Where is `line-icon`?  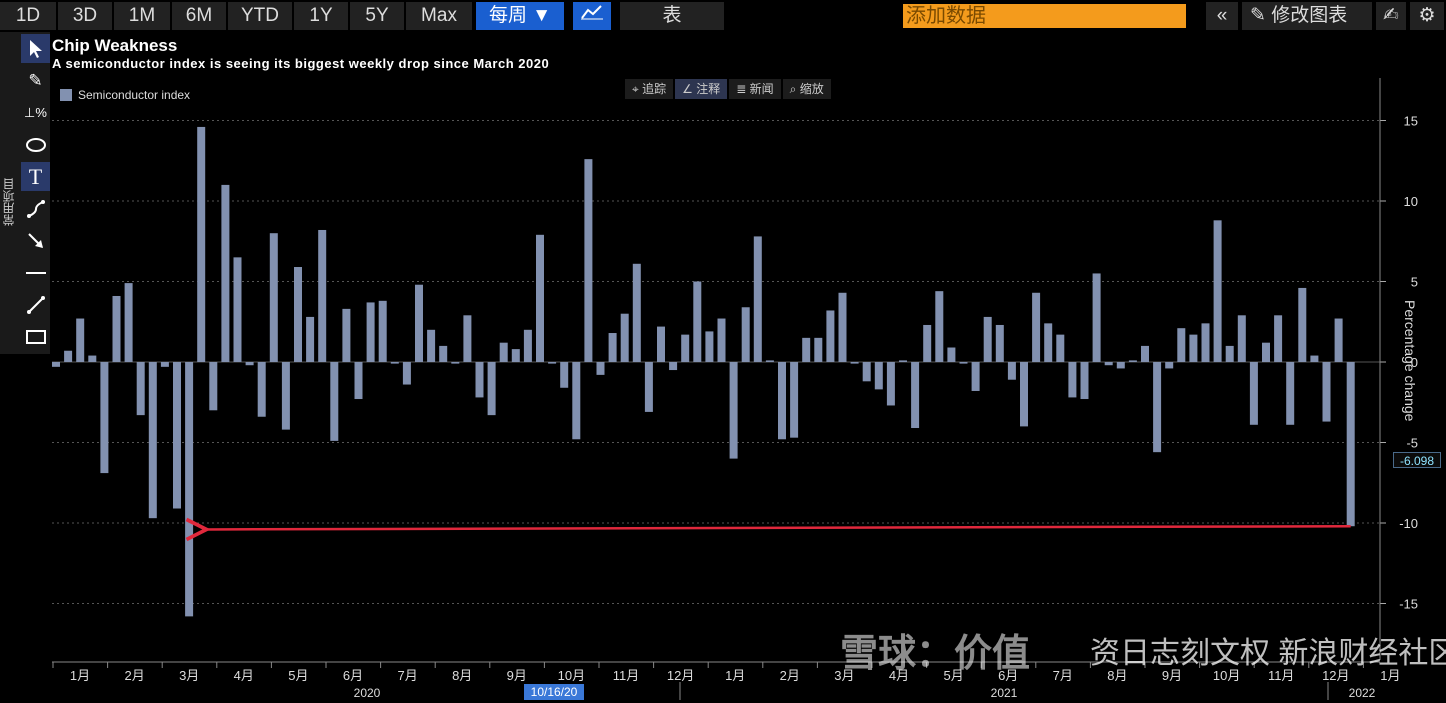 line-icon is located at coordinates (35, 304).